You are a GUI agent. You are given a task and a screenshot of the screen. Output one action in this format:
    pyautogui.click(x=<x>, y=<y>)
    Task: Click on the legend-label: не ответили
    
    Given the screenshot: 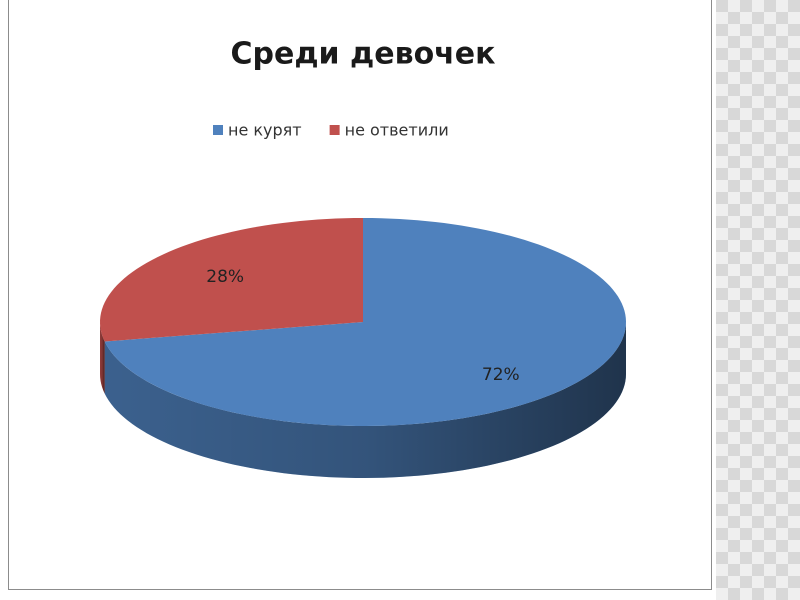 What is the action you would take?
    pyautogui.click(x=397, y=130)
    